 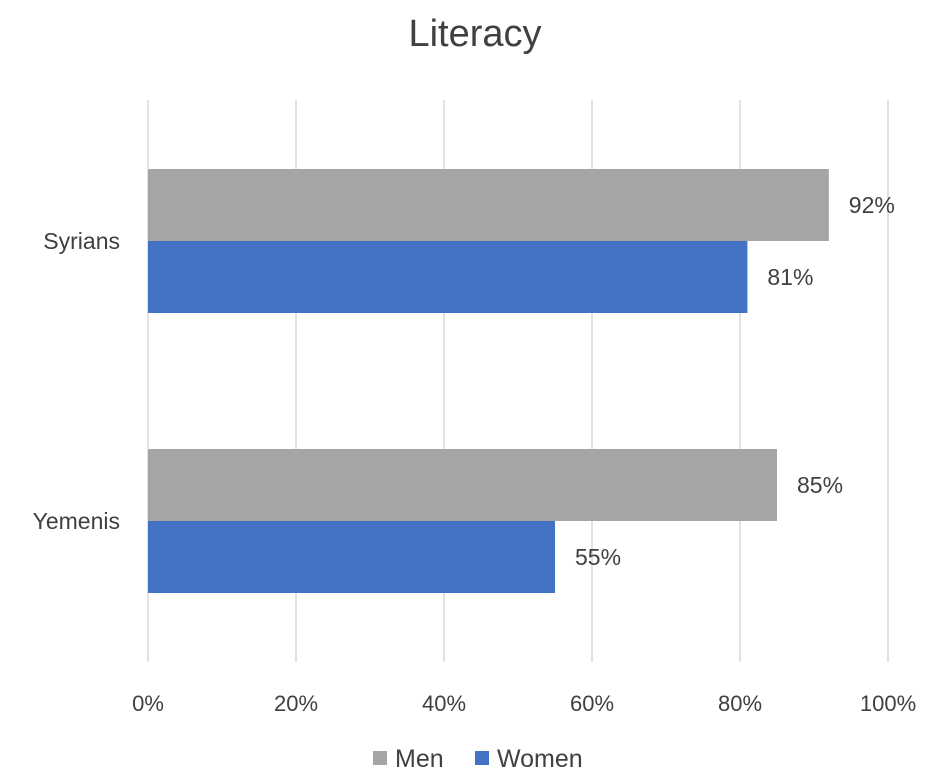 What do you see at coordinates (81, 241) in the screenshot?
I see `category-label: Syrians` at bounding box center [81, 241].